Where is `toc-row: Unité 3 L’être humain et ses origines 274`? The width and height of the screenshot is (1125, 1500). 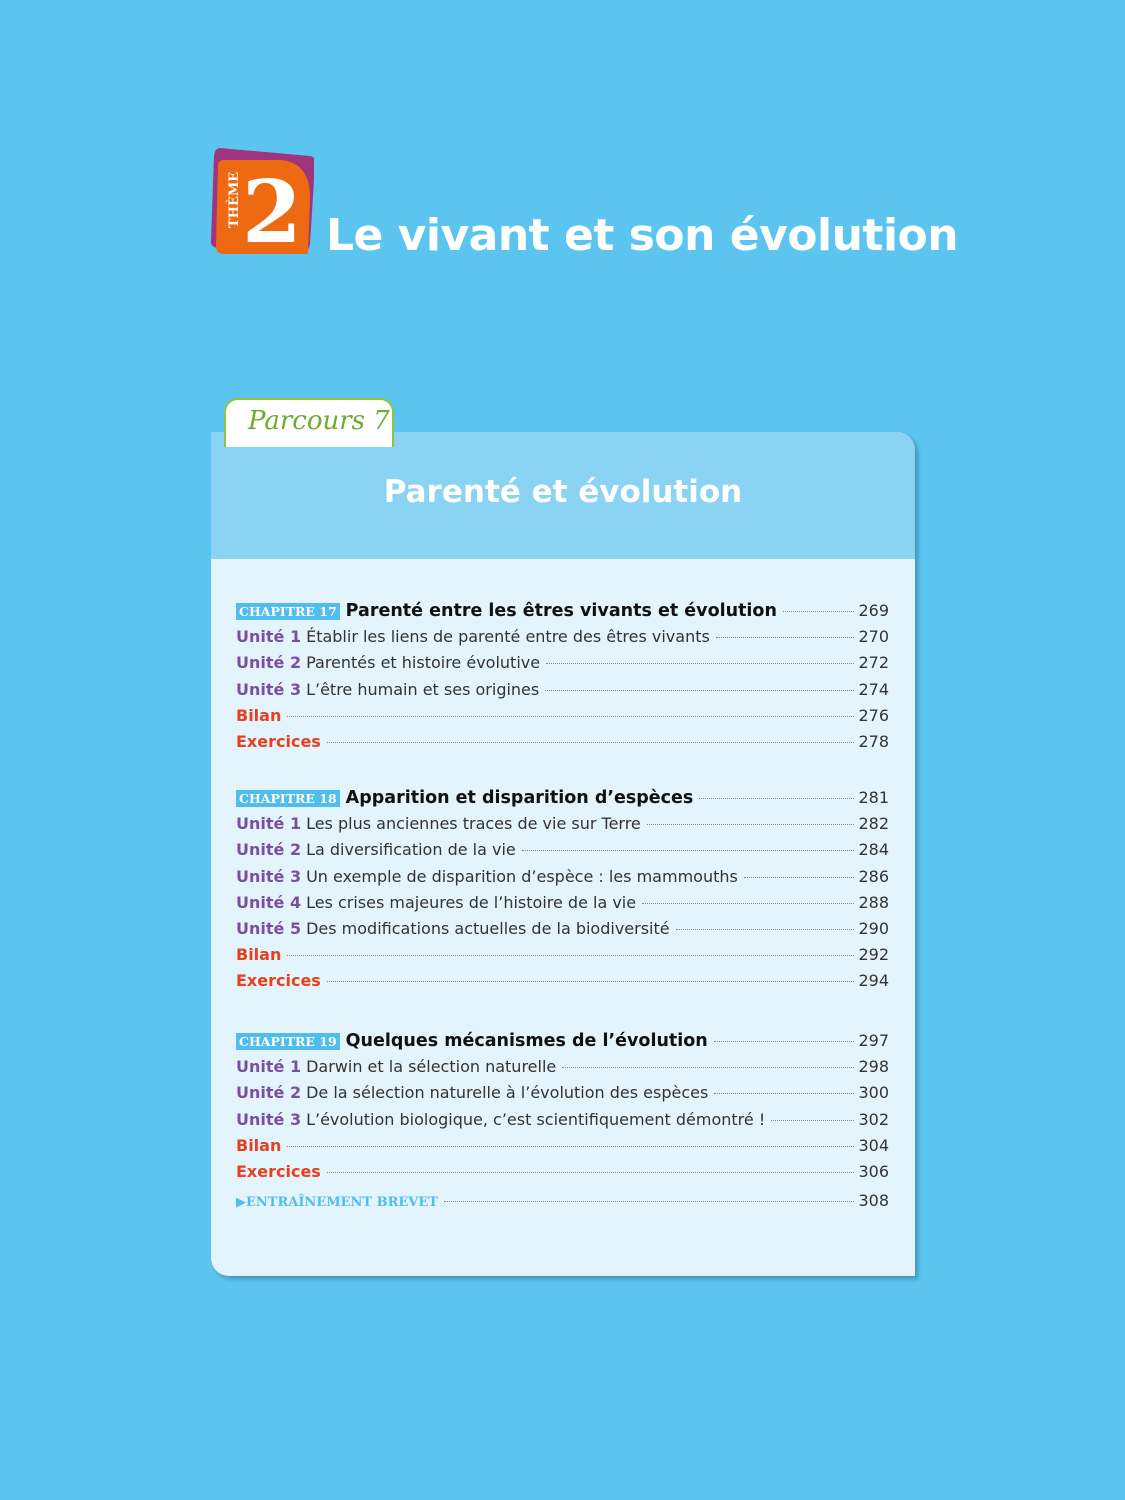 toc-row: Unité 3 L’être humain et ses origines 274 is located at coordinates (562, 693).